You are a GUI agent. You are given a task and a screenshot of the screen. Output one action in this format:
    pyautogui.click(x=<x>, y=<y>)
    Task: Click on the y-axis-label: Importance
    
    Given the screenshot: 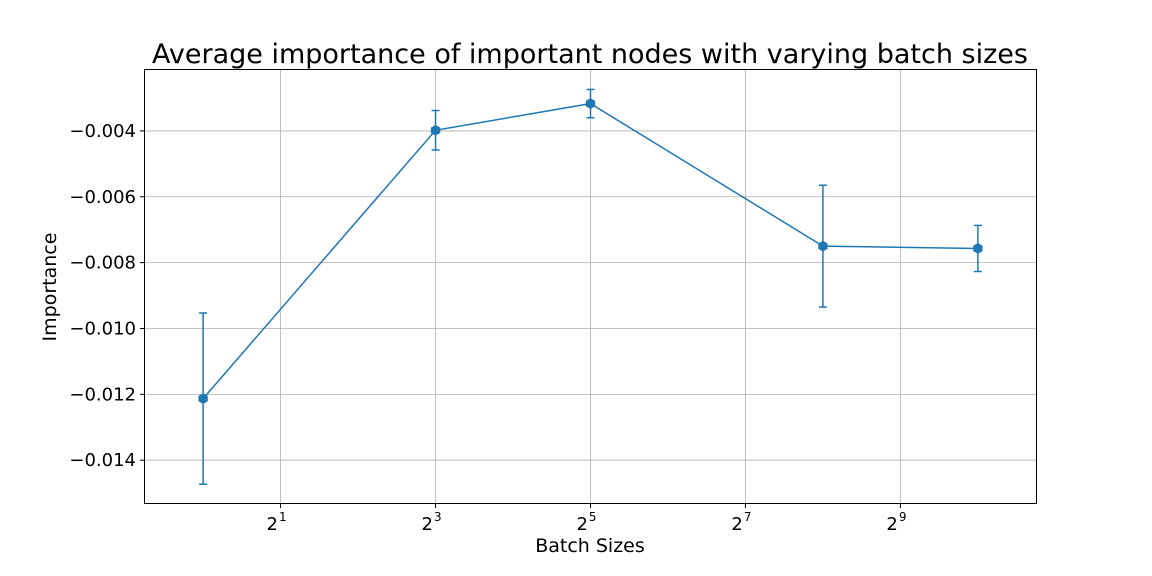 What is the action you would take?
    pyautogui.click(x=50, y=287)
    